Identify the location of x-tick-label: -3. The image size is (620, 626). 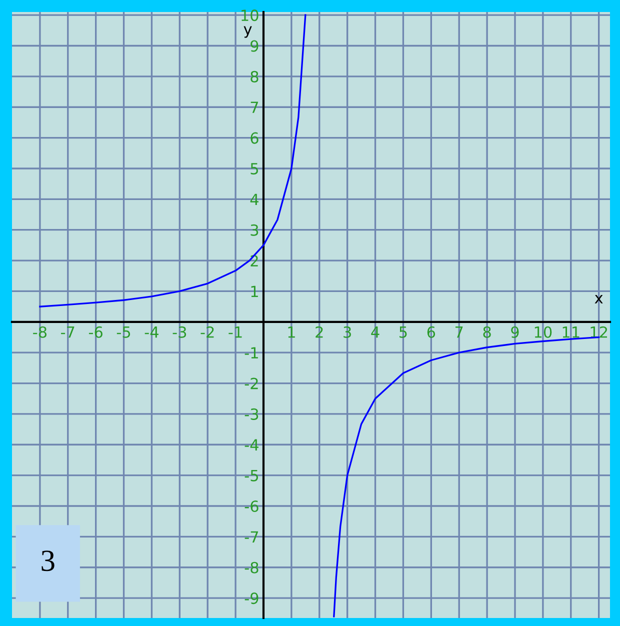
(179, 332).